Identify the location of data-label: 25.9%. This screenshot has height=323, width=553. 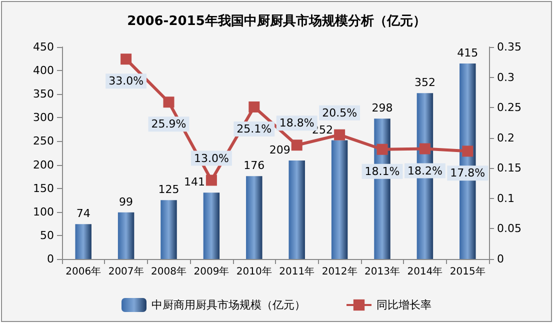
(168, 124).